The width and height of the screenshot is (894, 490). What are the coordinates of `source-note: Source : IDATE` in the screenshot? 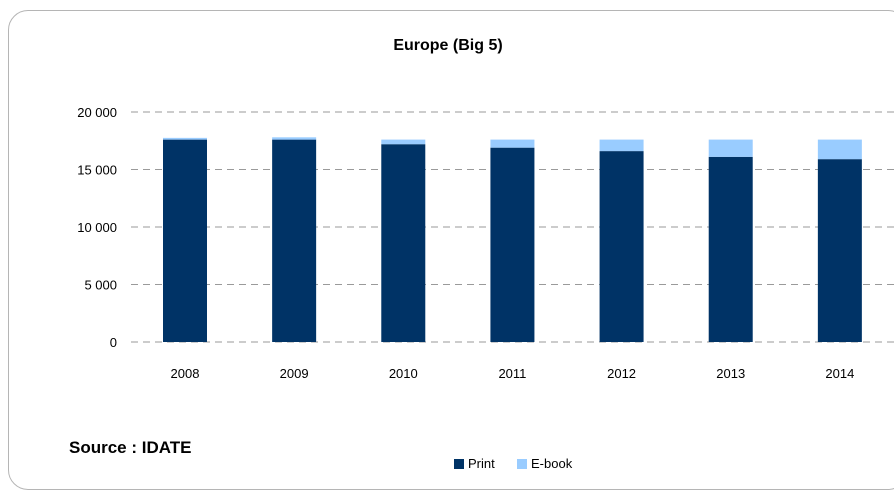 It's located at (130, 447).